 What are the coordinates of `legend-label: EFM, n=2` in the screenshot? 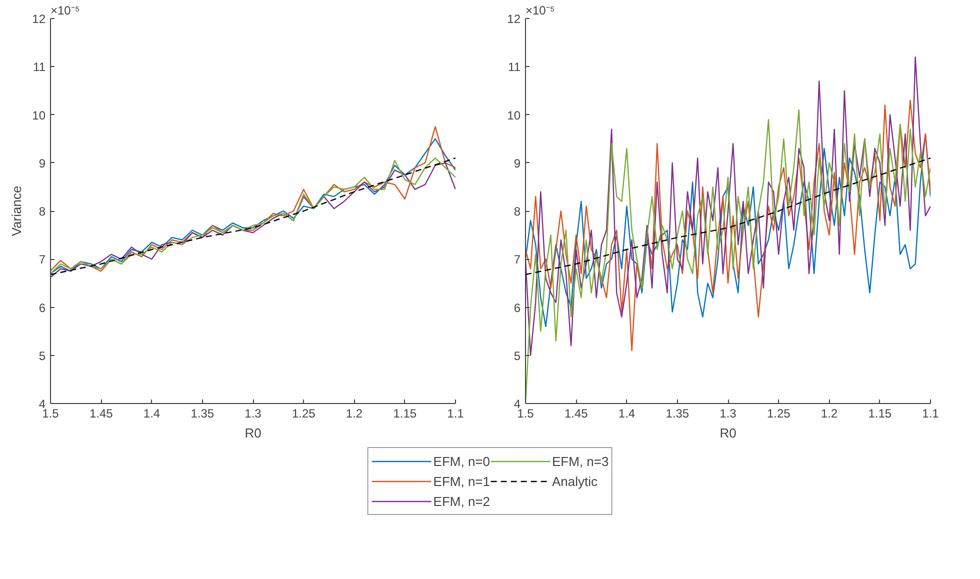 It's located at (461, 501).